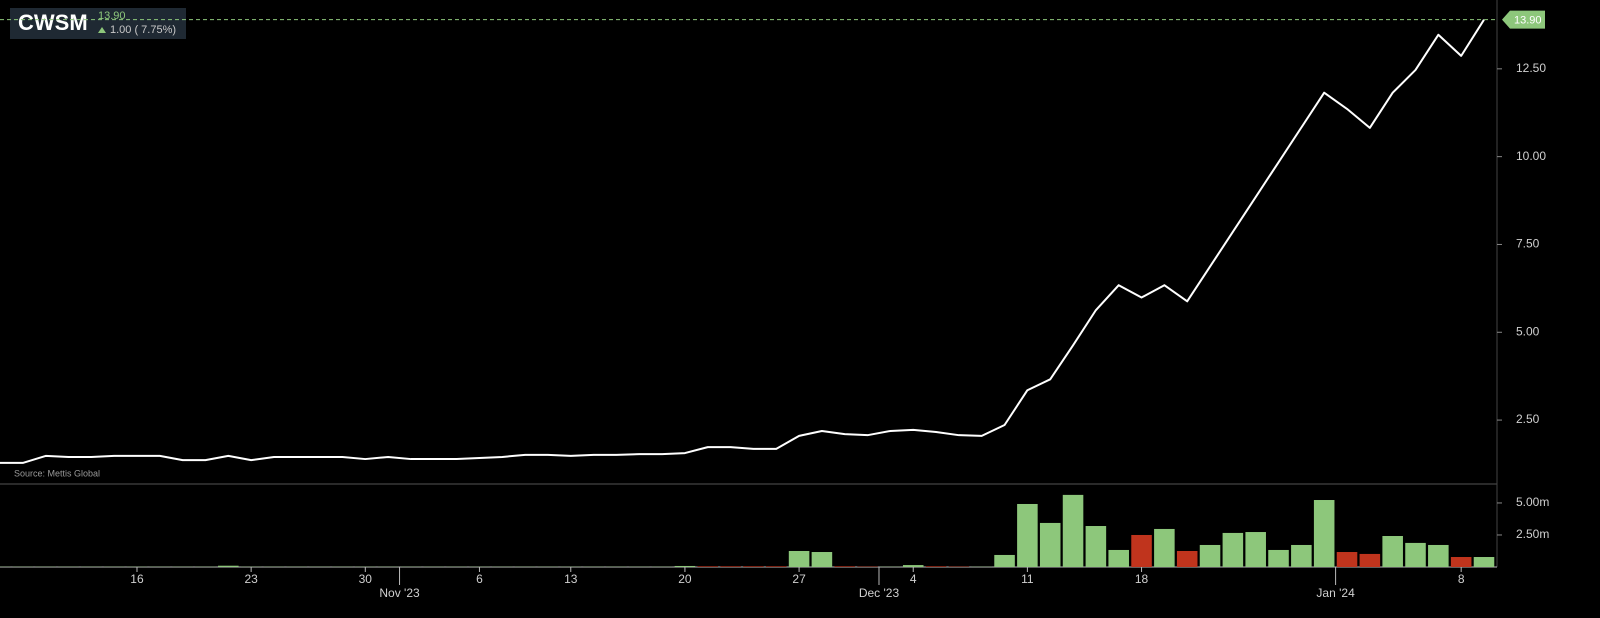  I want to click on x-tick-label: 16, so click(137, 579).